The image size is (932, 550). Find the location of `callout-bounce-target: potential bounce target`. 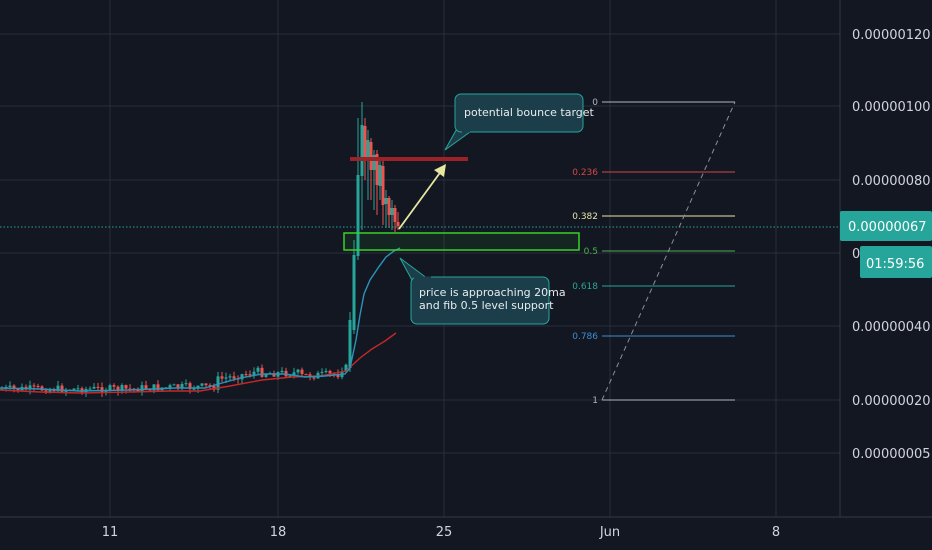

callout-bounce-target: potential bounce target is located at coordinates (519, 122).